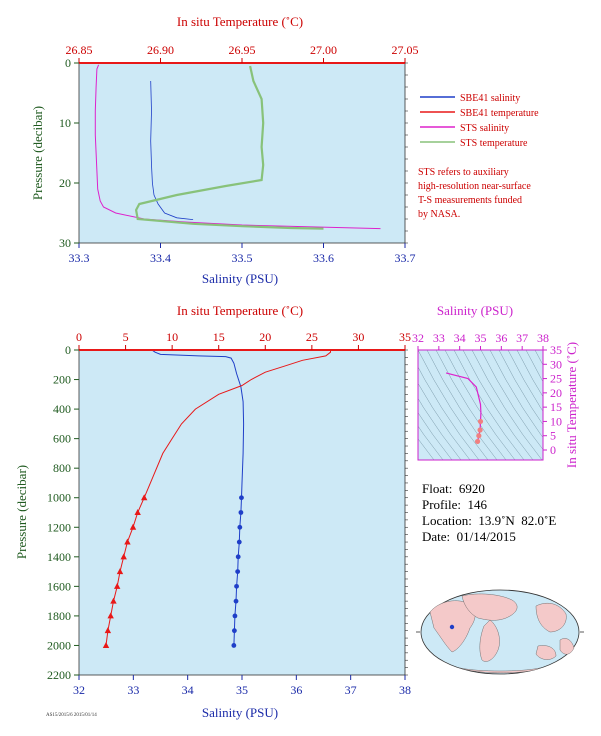  I want to click on near-surface-y-tick-label: 0, so click(68, 63).